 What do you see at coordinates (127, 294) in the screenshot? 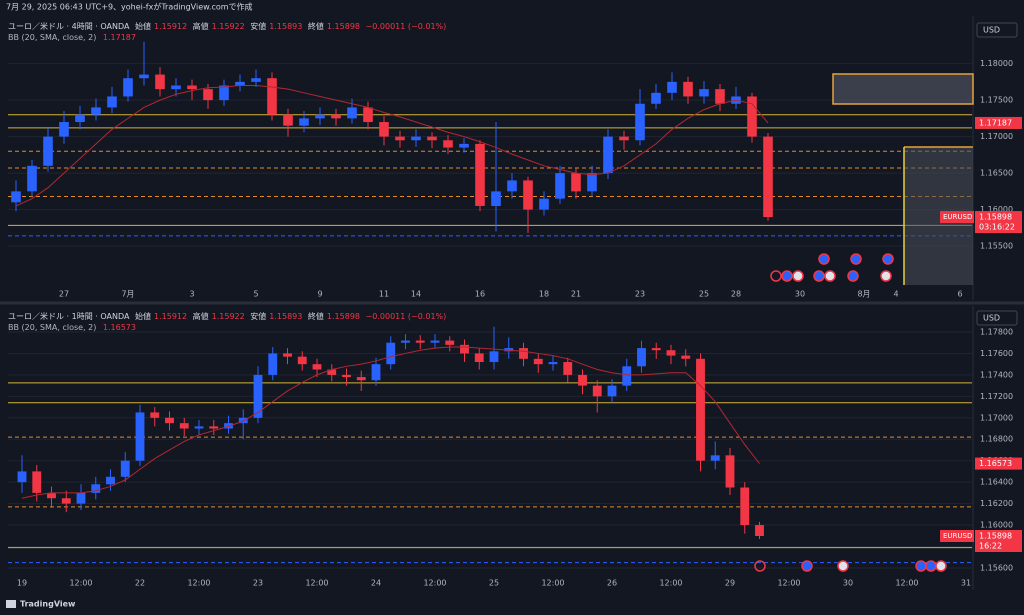
I see `x-tick-label: 7月` at bounding box center [127, 294].